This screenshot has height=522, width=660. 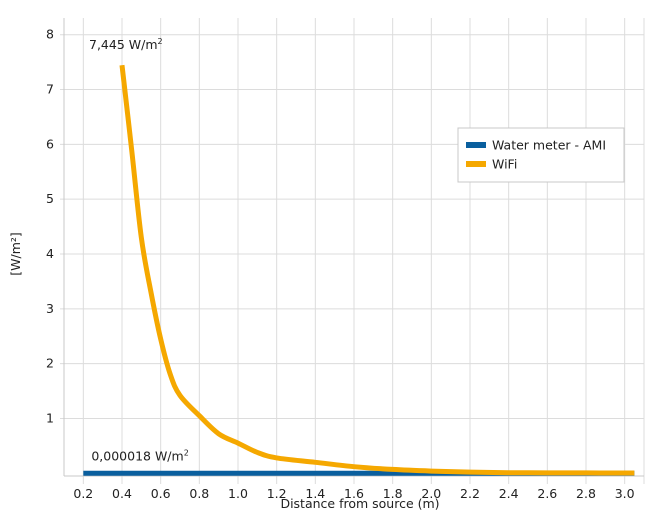 I want to click on x-tick-label: 0.4, so click(x=122, y=493).